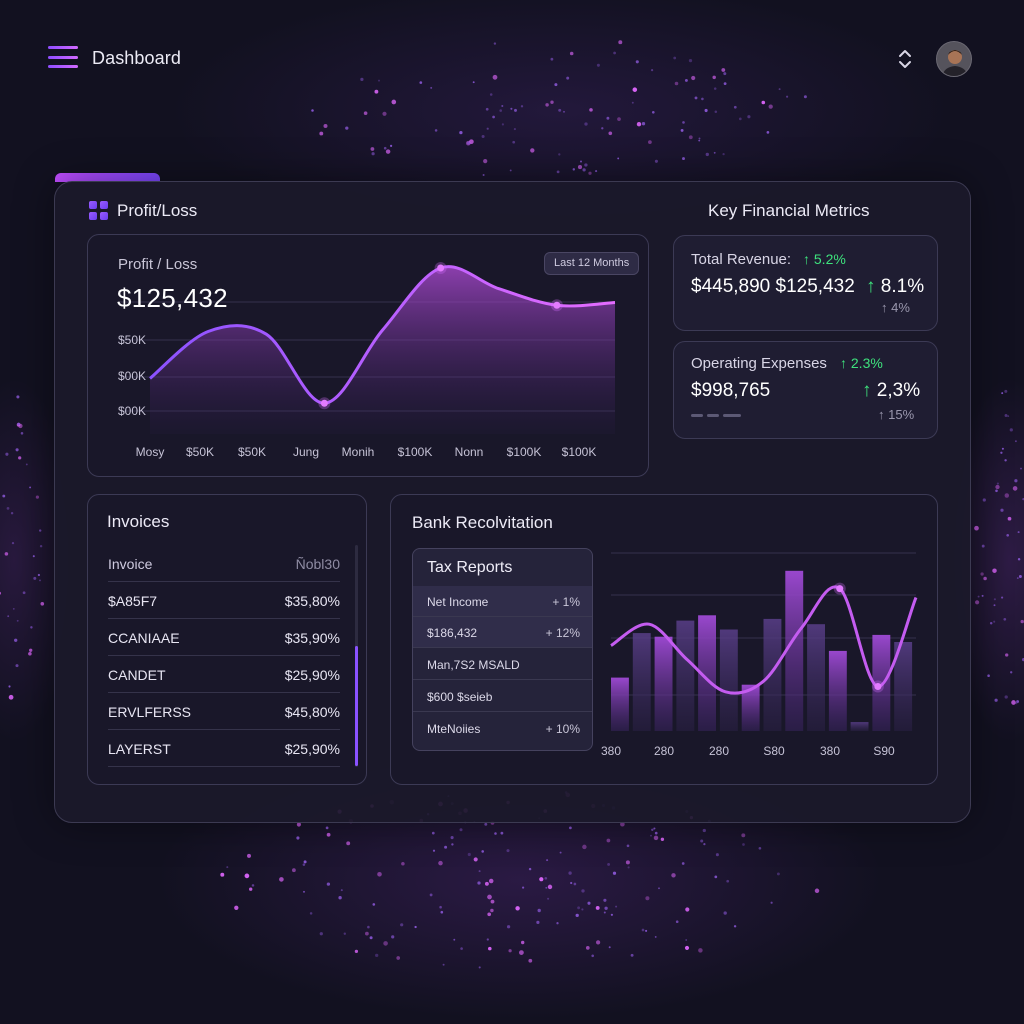 The image size is (1024, 1024). I want to click on profit-loss-section-title: Profit/Loss, so click(157, 210).